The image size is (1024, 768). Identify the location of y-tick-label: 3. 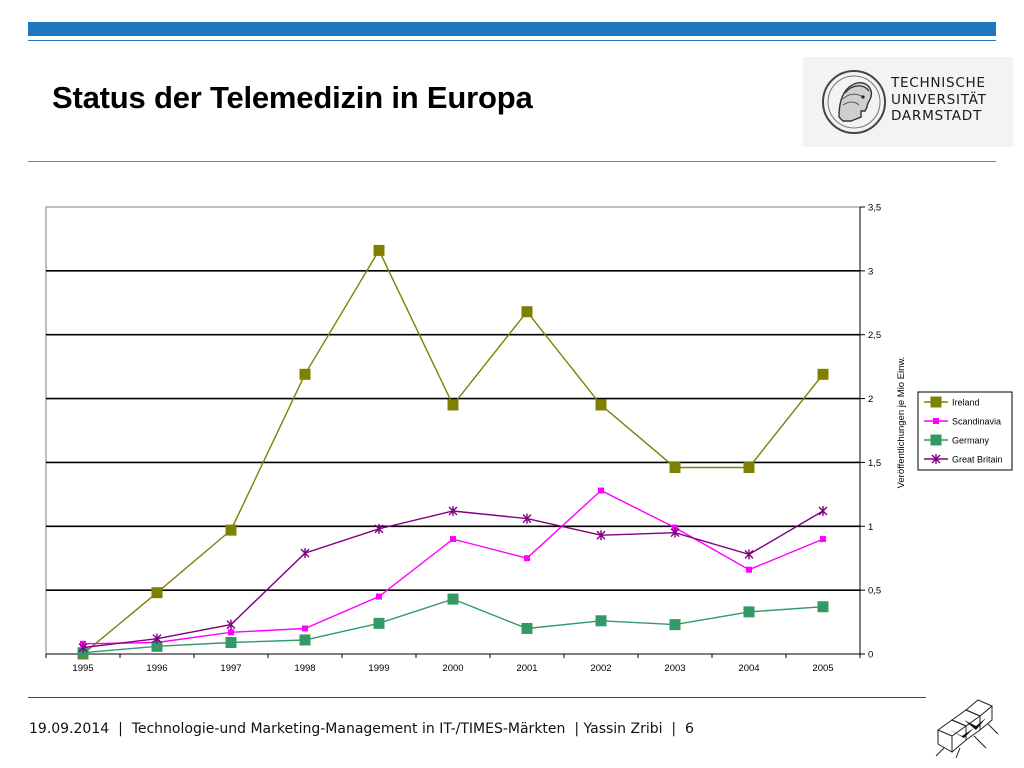
(870, 271).